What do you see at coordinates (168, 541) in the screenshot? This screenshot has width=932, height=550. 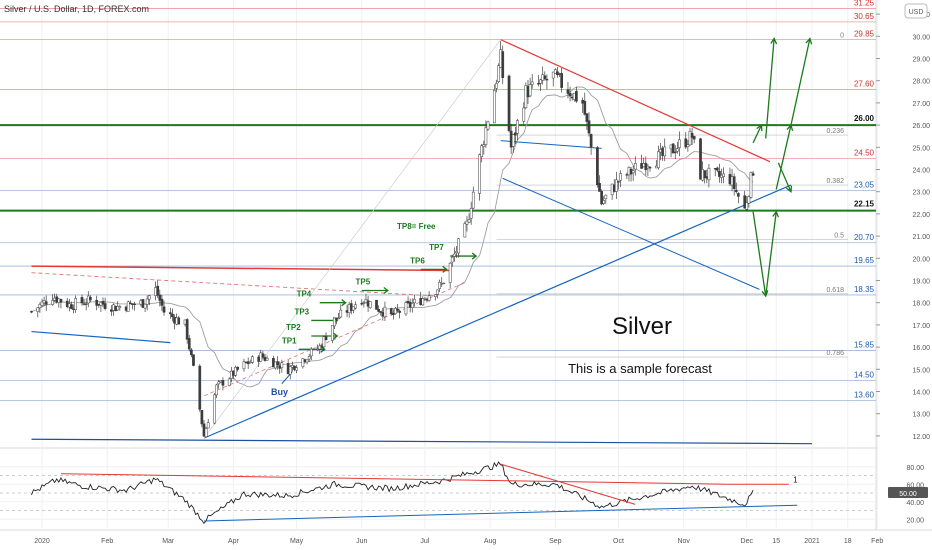 I see `time-tick-label: Mar` at bounding box center [168, 541].